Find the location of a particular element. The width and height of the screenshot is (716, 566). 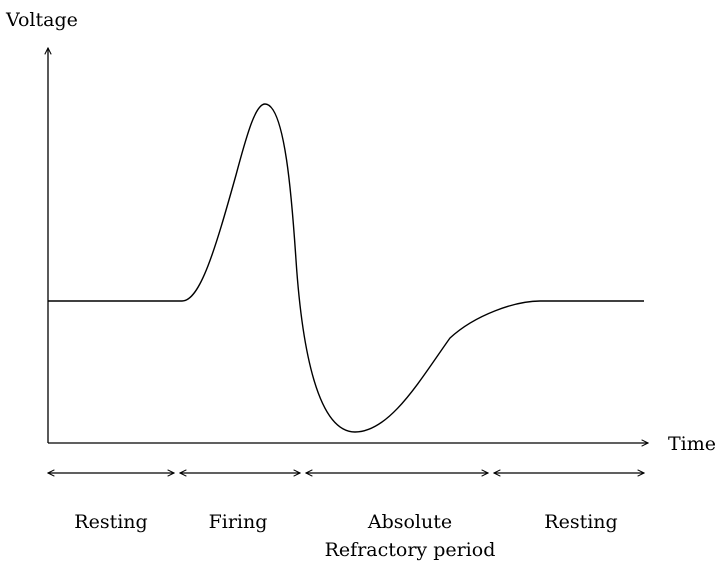

phase-label-resting-1: Resting is located at coordinates (110, 522).